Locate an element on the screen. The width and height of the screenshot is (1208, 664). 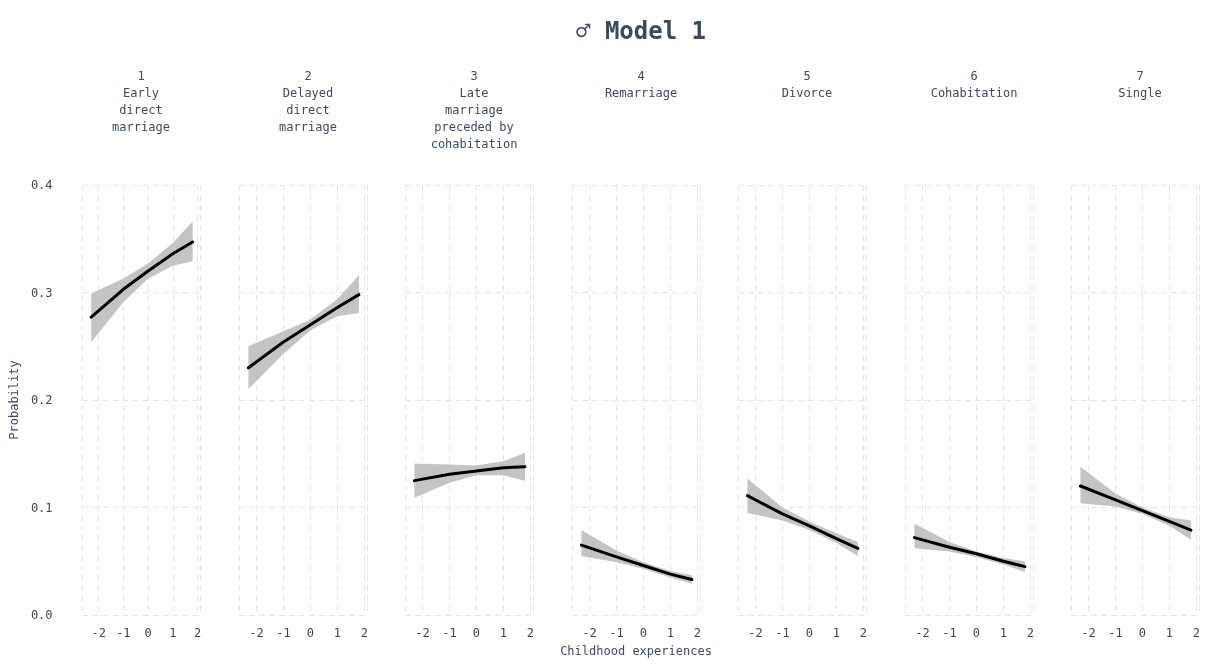
chart-title: ♂ Model 1 is located at coordinates (640, 31).